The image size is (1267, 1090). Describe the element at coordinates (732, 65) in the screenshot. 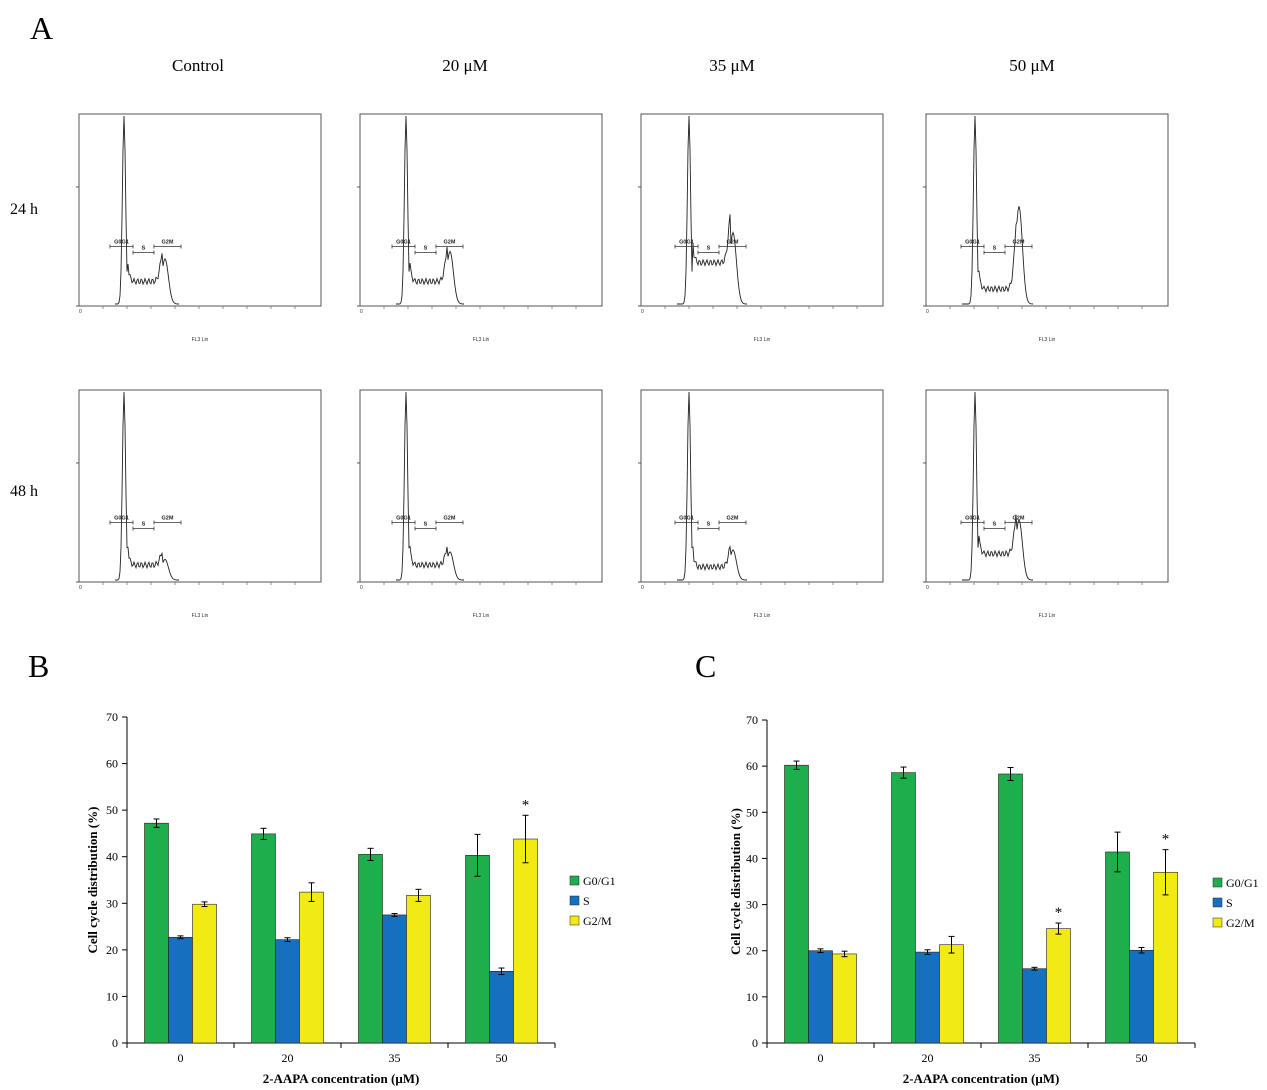

I see `col-header-35um: 35 μM` at that location.